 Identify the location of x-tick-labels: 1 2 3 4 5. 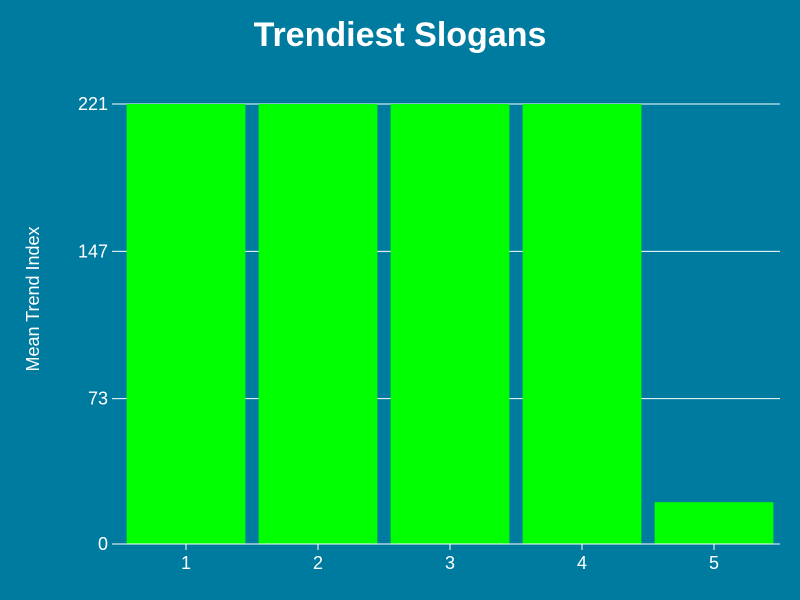
(450, 563).